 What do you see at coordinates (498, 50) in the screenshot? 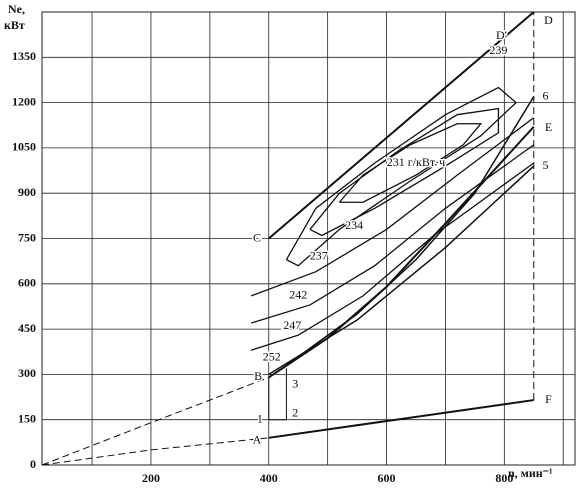
I see `annotation: 239` at bounding box center [498, 50].